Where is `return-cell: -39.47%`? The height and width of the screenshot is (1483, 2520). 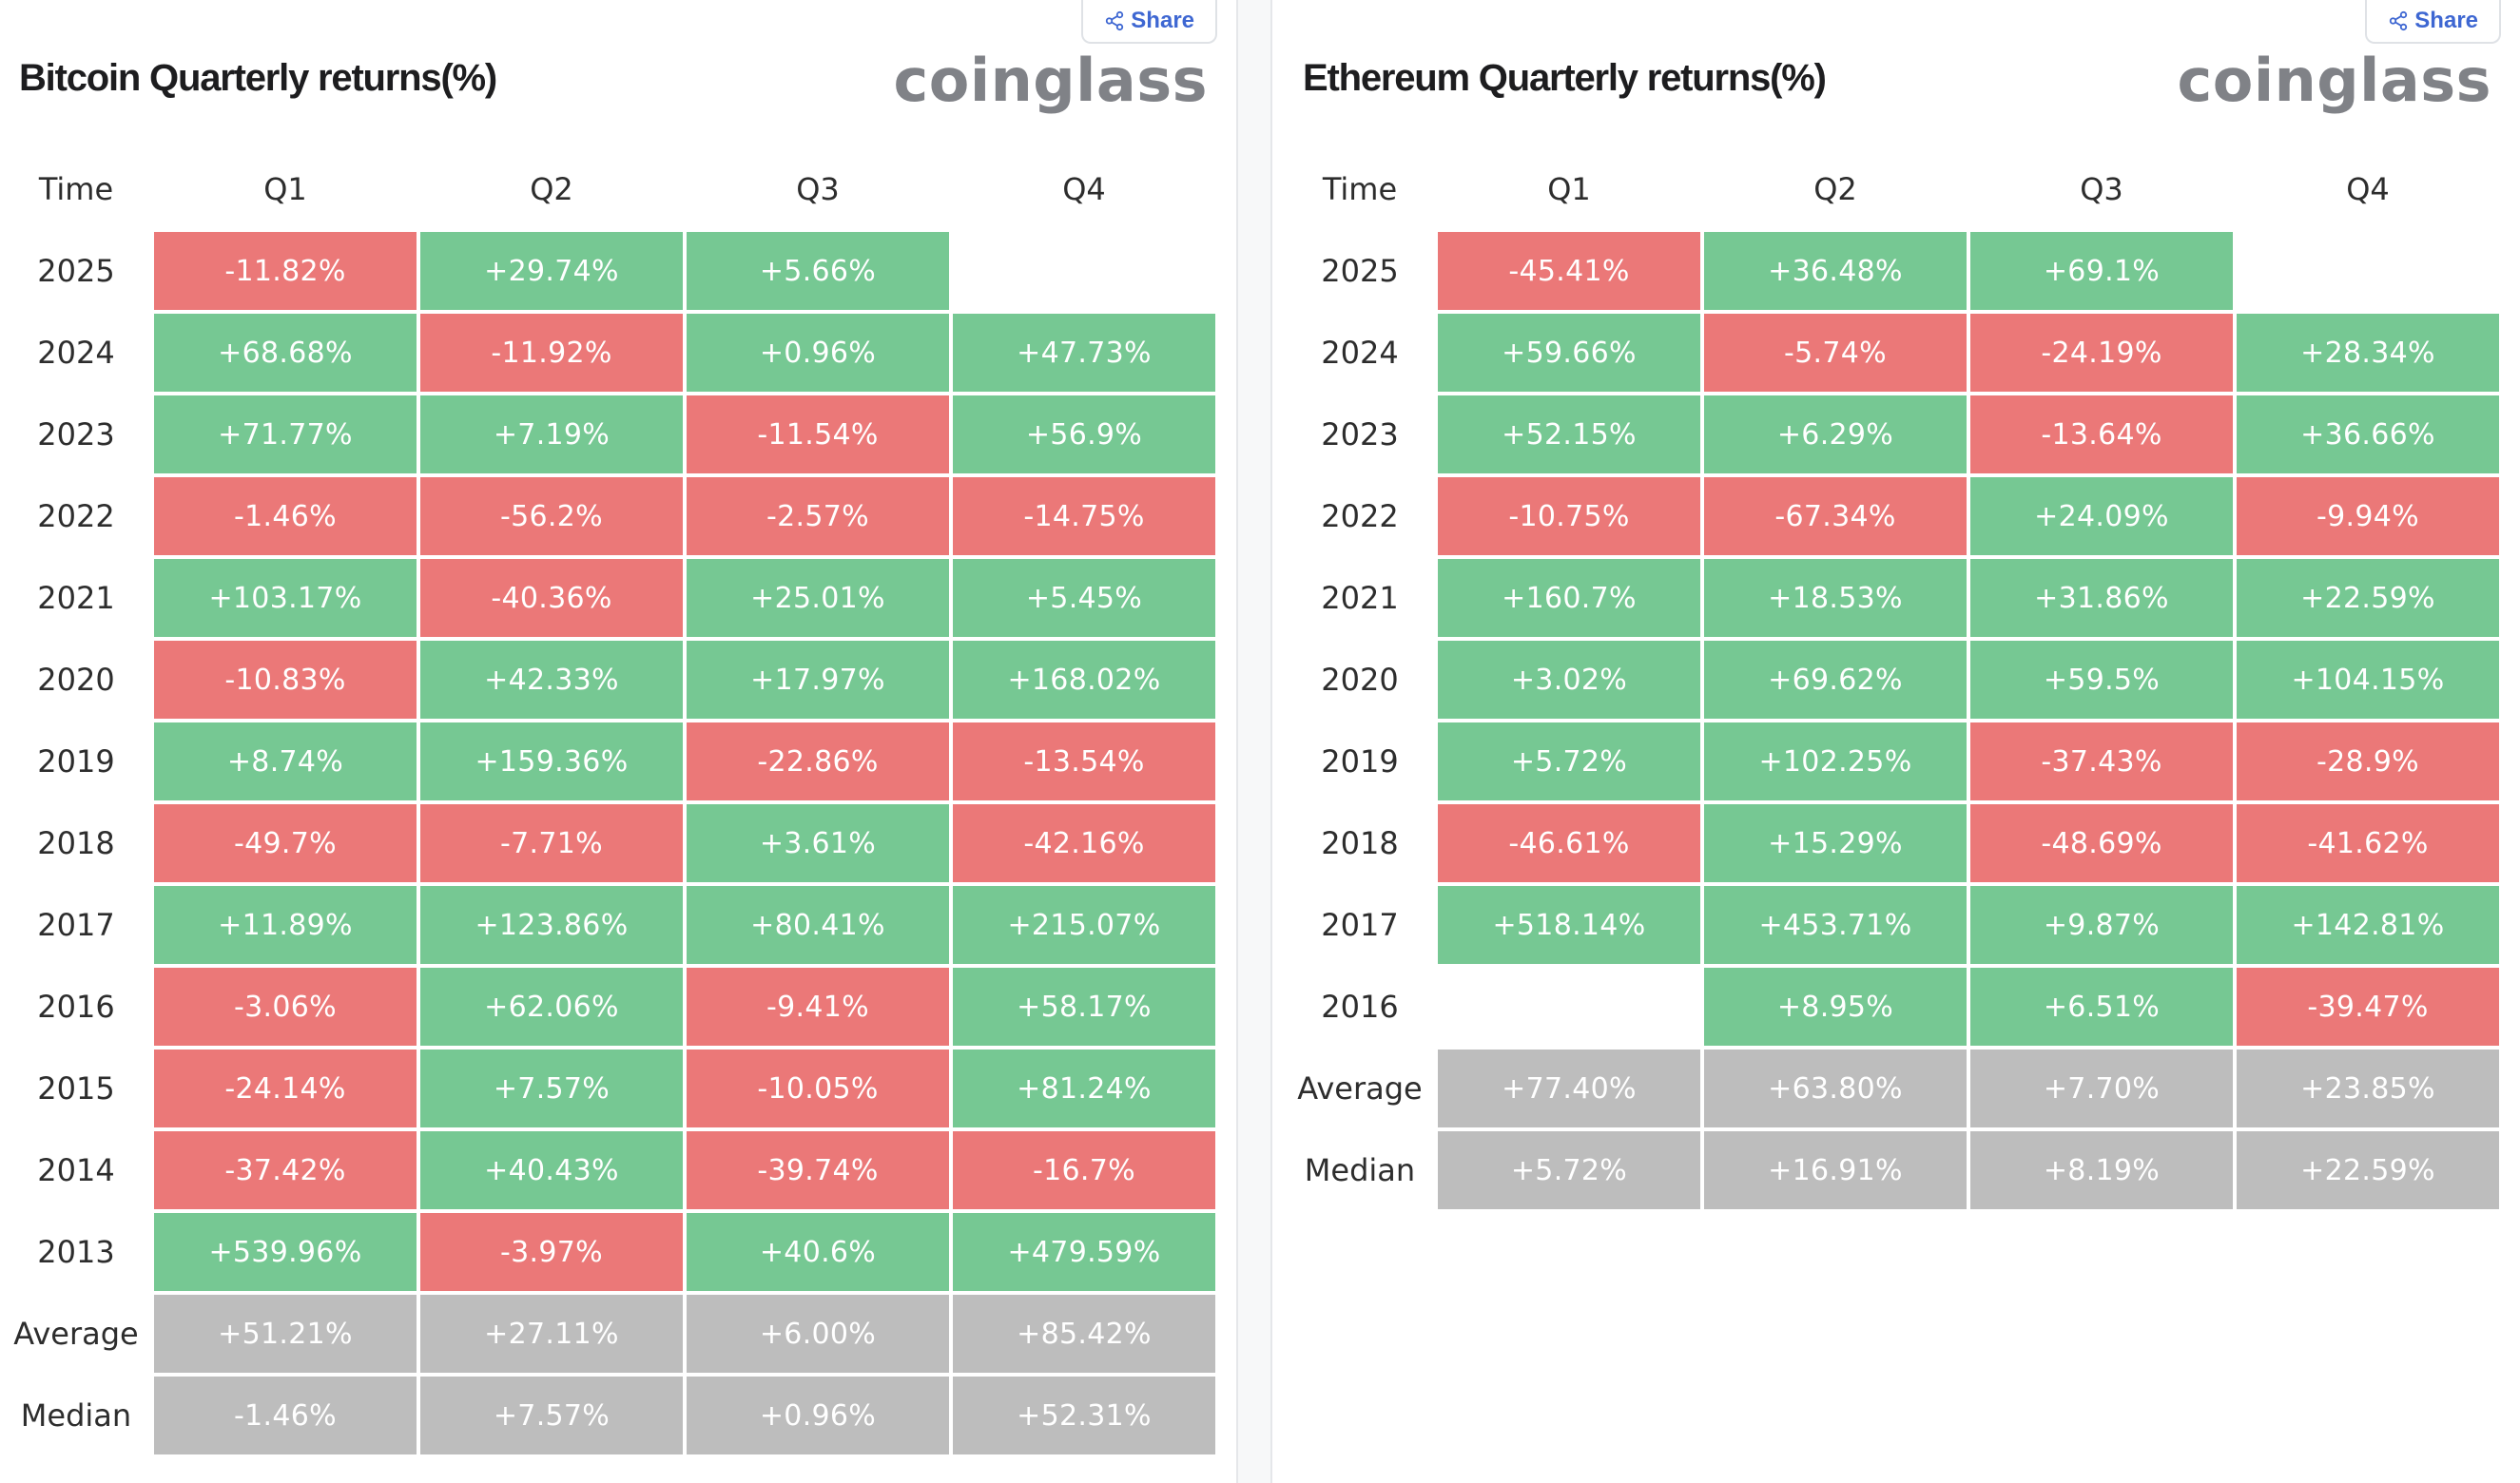 return-cell: -39.47% is located at coordinates (2368, 1007).